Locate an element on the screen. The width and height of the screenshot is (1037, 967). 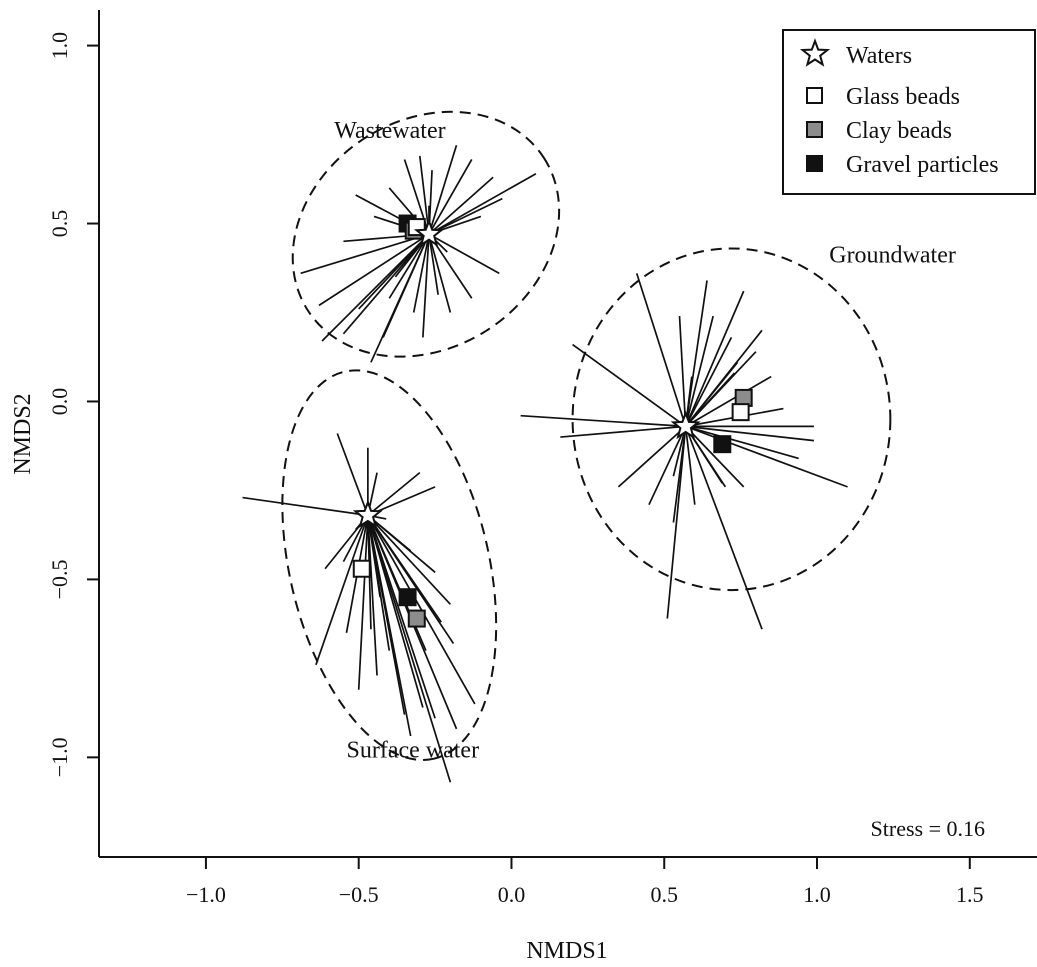
legend-label-waters: Waters is located at coordinates (879, 56).